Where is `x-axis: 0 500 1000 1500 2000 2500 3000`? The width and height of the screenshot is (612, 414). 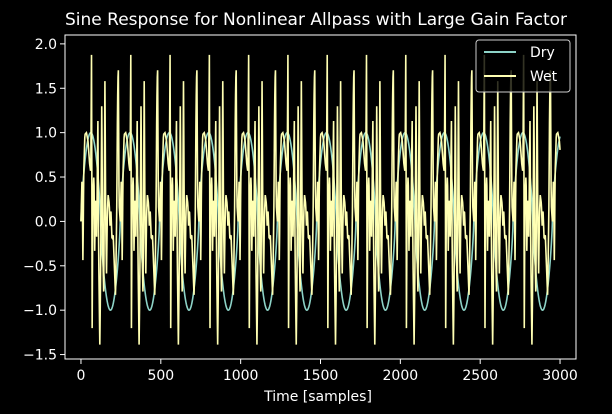 x-axis: 0 500 1000 1500 2000 2500 3000 is located at coordinates (327, 371).